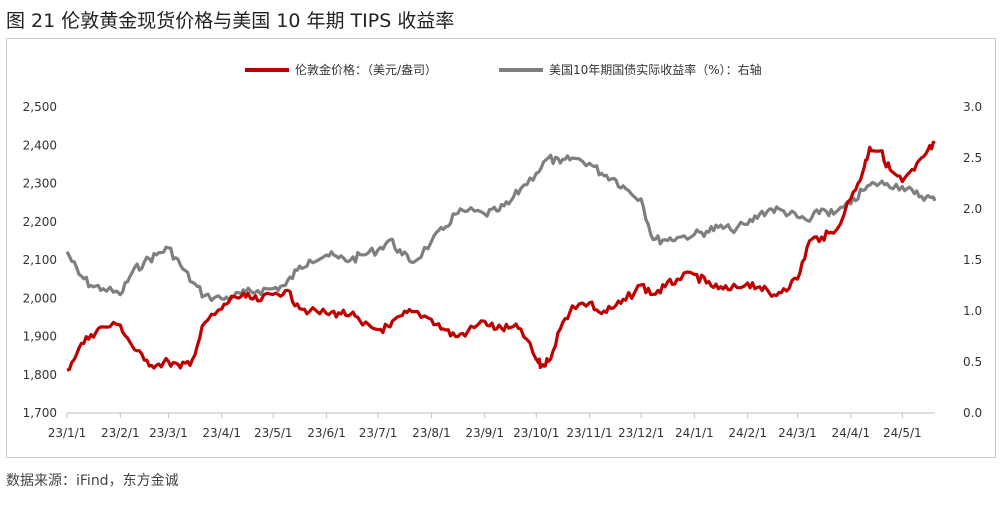 The image size is (1004, 505). Describe the element at coordinates (40, 260) in the screenshot. I see `y-left-tick-label: 2,100` at that location.